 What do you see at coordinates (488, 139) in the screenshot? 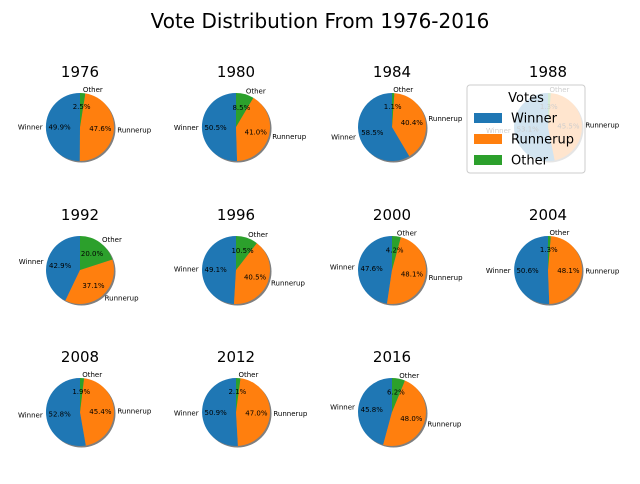
I see `legend-swatch-runnerup` at bounding box center [488, 139].